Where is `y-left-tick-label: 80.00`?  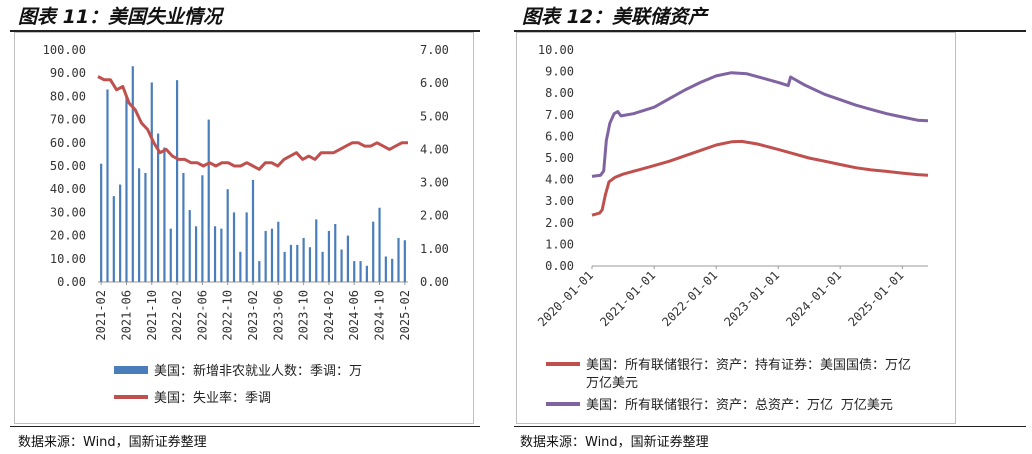
y-left-tick-label: 80.00 is located at coordinates (68, 96).